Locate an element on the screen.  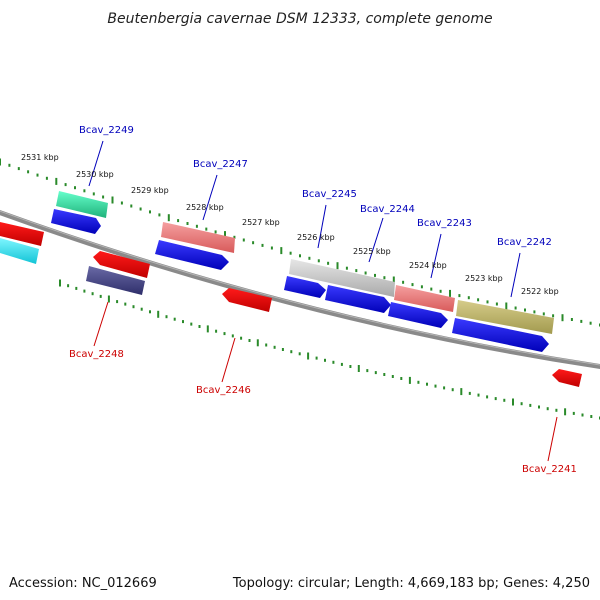
kbp-label: 2522 kbp is located at coordinates (540, 291).